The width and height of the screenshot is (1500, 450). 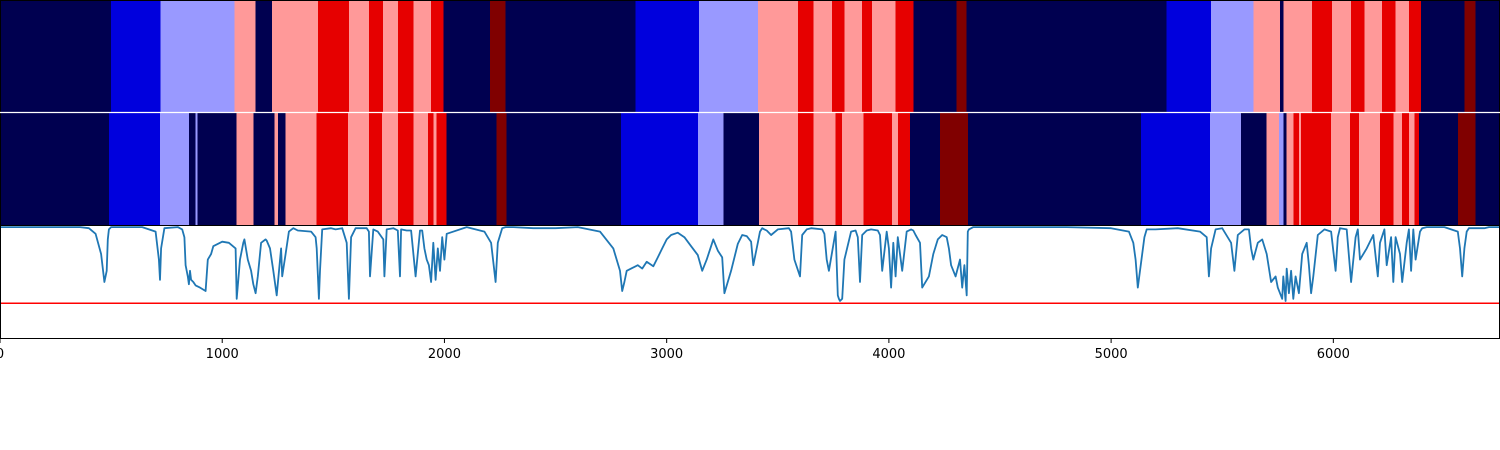 I want to click on x-axis: 0 1000 2000 3000 4000 5000 6000, so click(x=675, y=350).